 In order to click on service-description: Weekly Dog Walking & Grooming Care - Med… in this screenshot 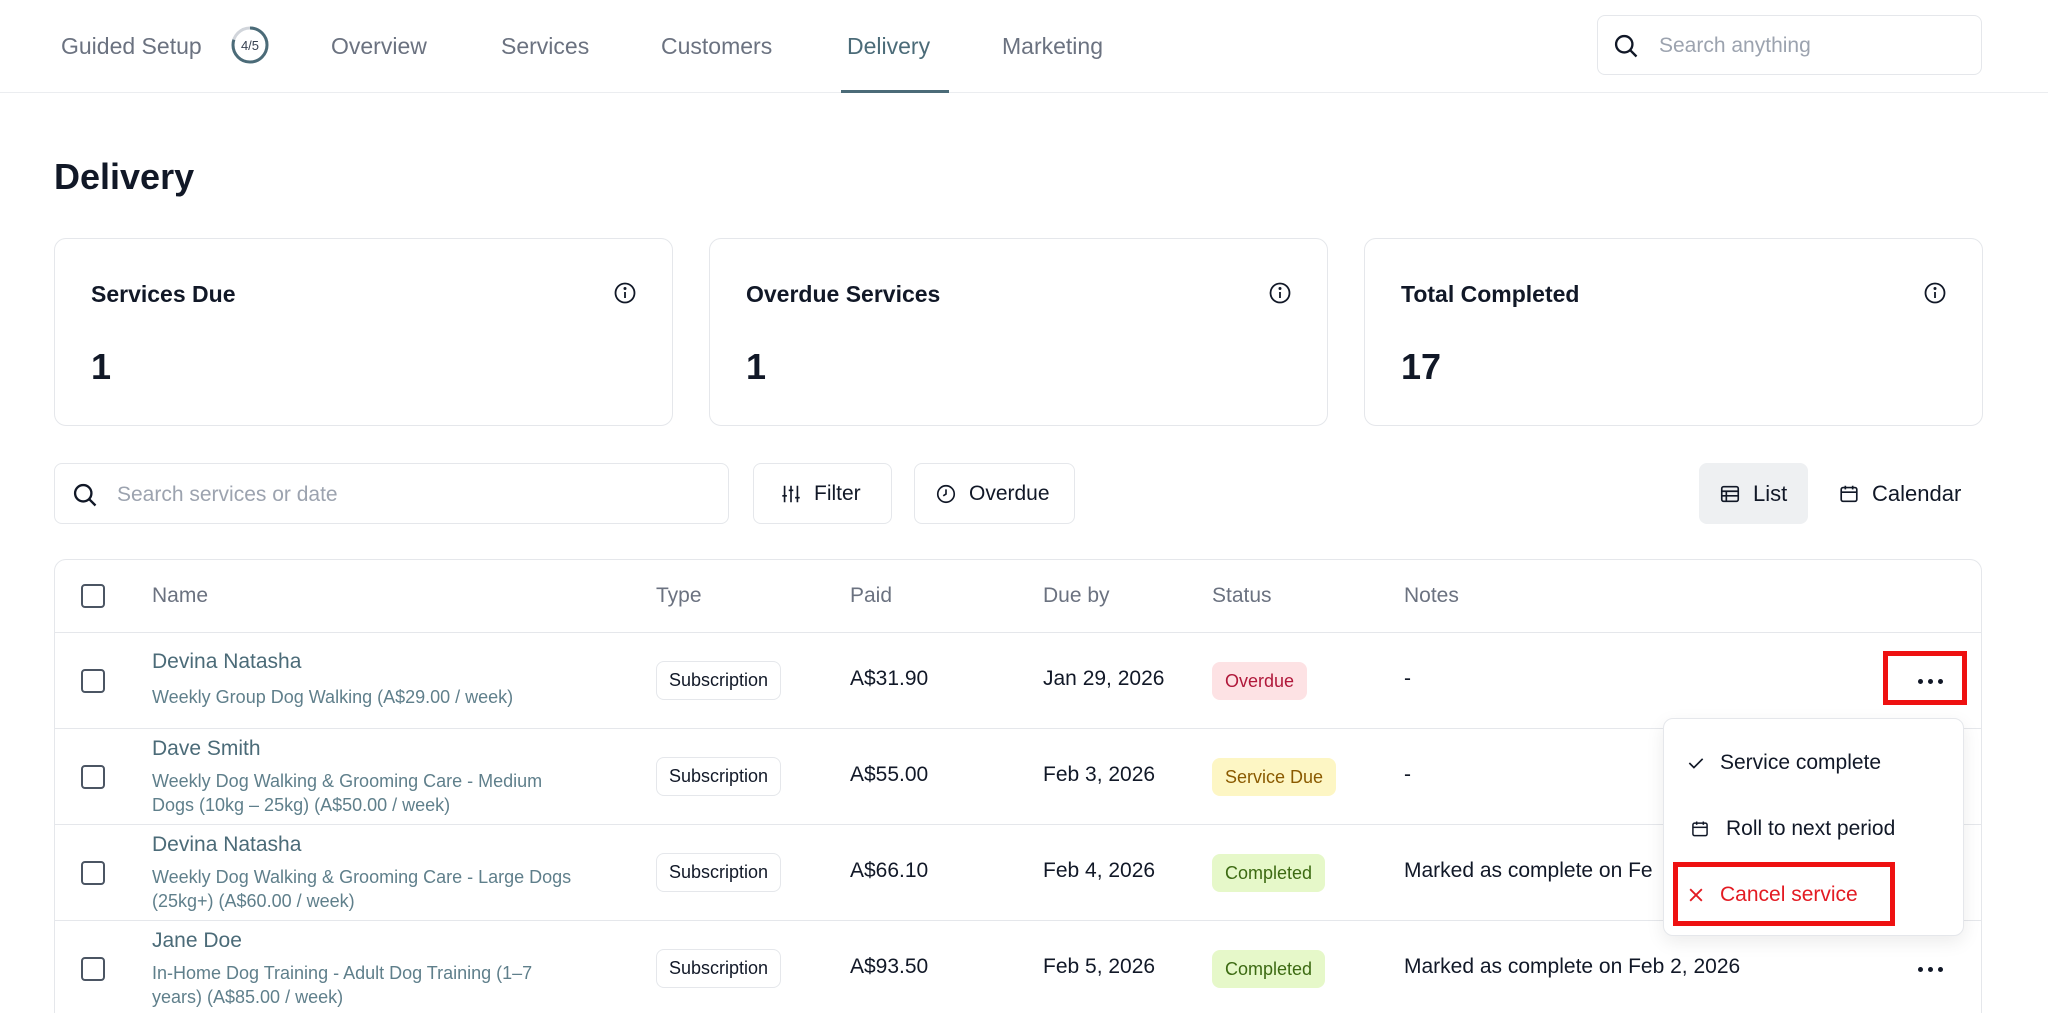, I will do `click(387, 793)`.